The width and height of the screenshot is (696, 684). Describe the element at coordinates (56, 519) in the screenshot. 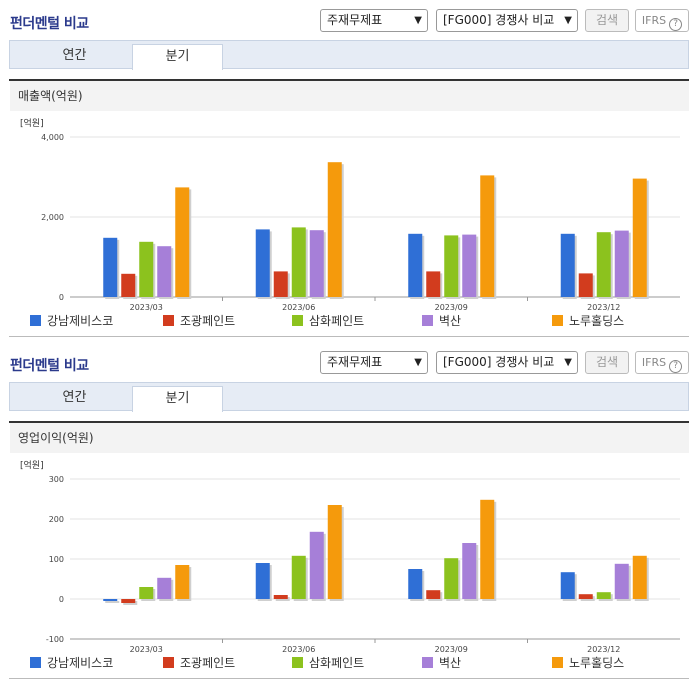

I see `y-tick-label: 200` at that location.